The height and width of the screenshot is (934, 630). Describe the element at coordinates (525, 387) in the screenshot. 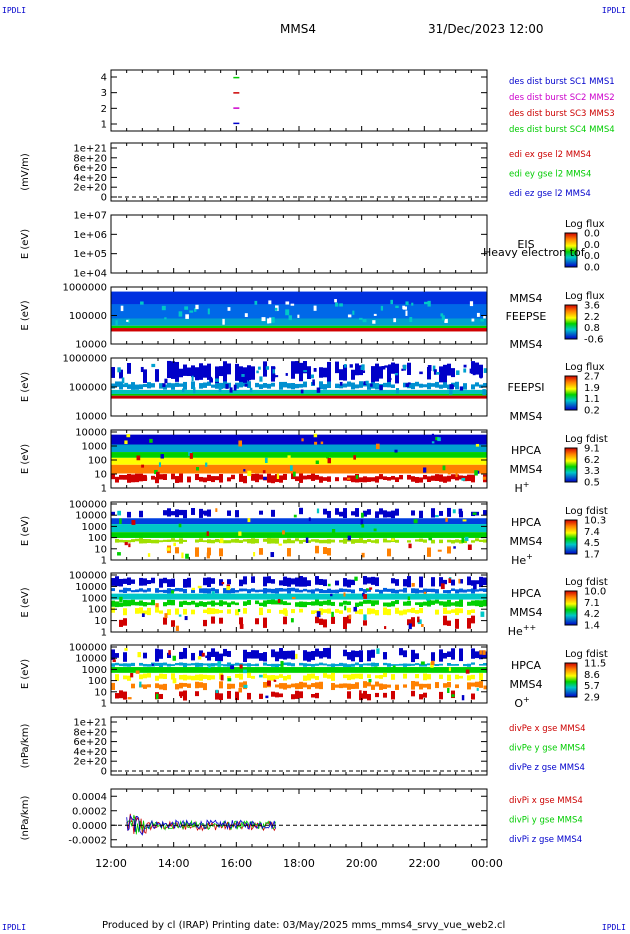

I see `instrument-name-feepsi: FEEPSI` at that location.